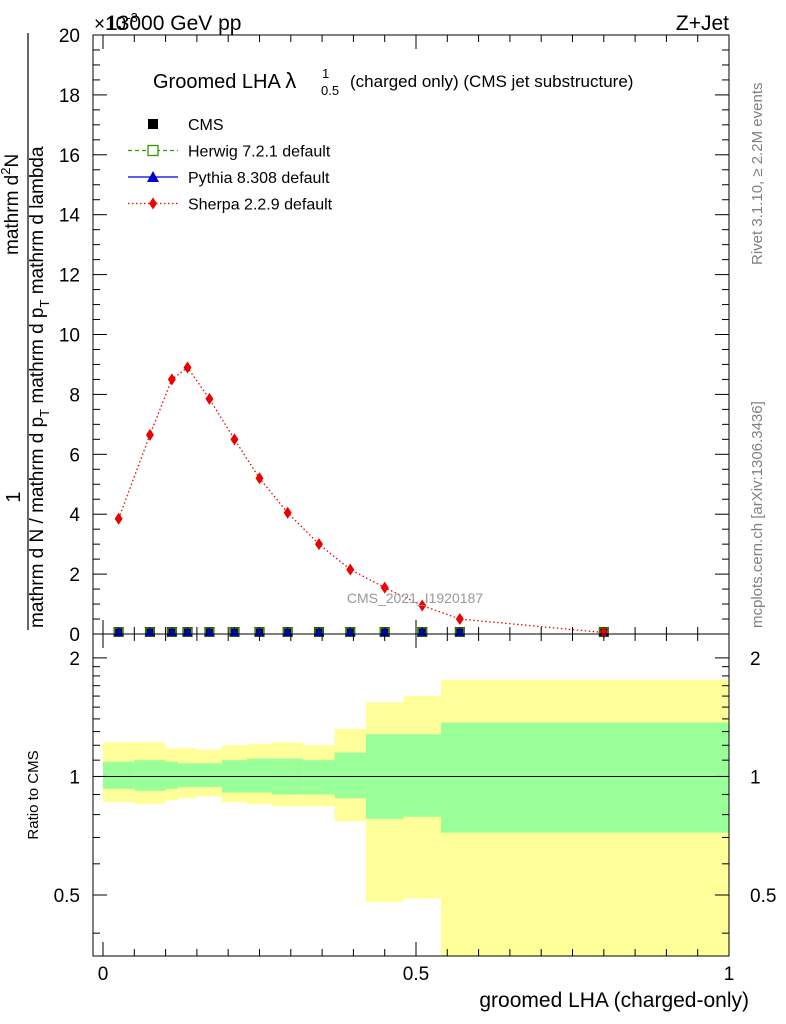  What do you see at coordinates (259, 178) in the screenshot?
I see `legend-label: Pythia 8.308 default` at bounding box center [259, 178].